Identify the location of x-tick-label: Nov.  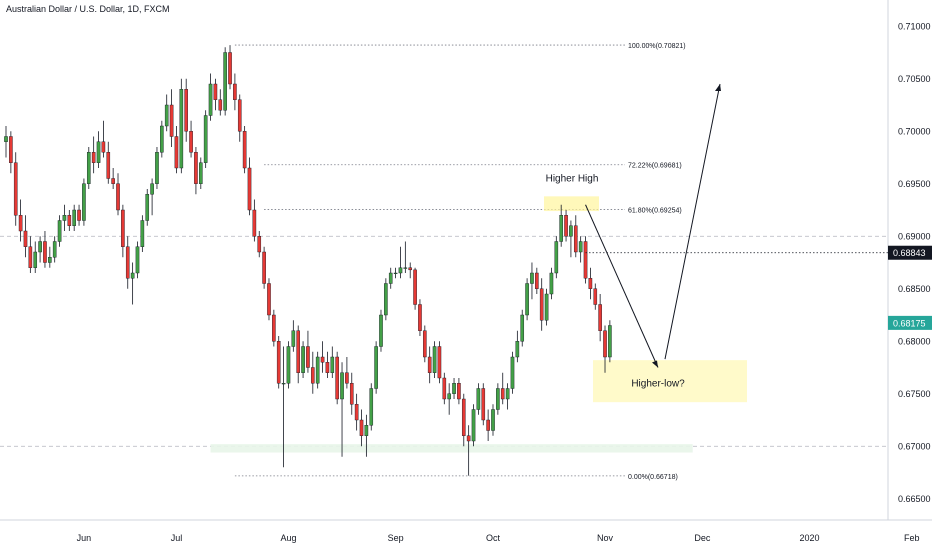
(605, 538).